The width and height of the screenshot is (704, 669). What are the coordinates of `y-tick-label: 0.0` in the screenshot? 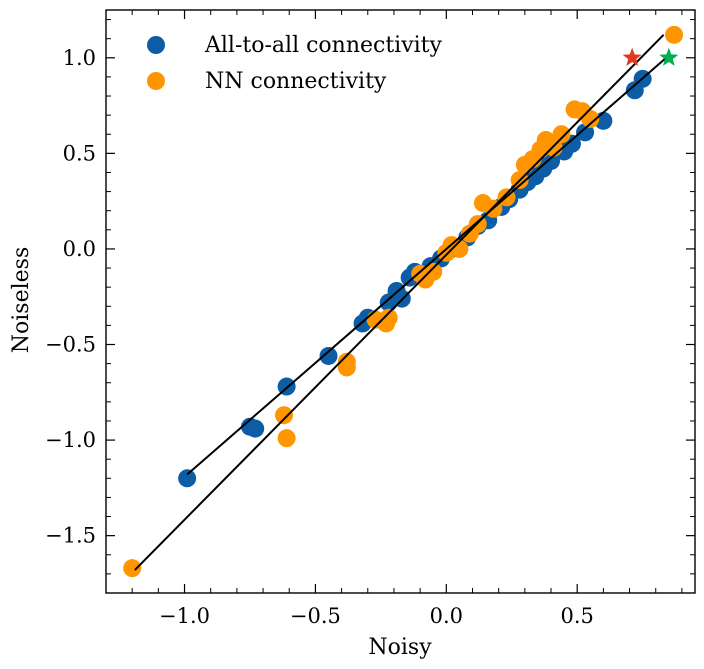 It's located at (79, 249).